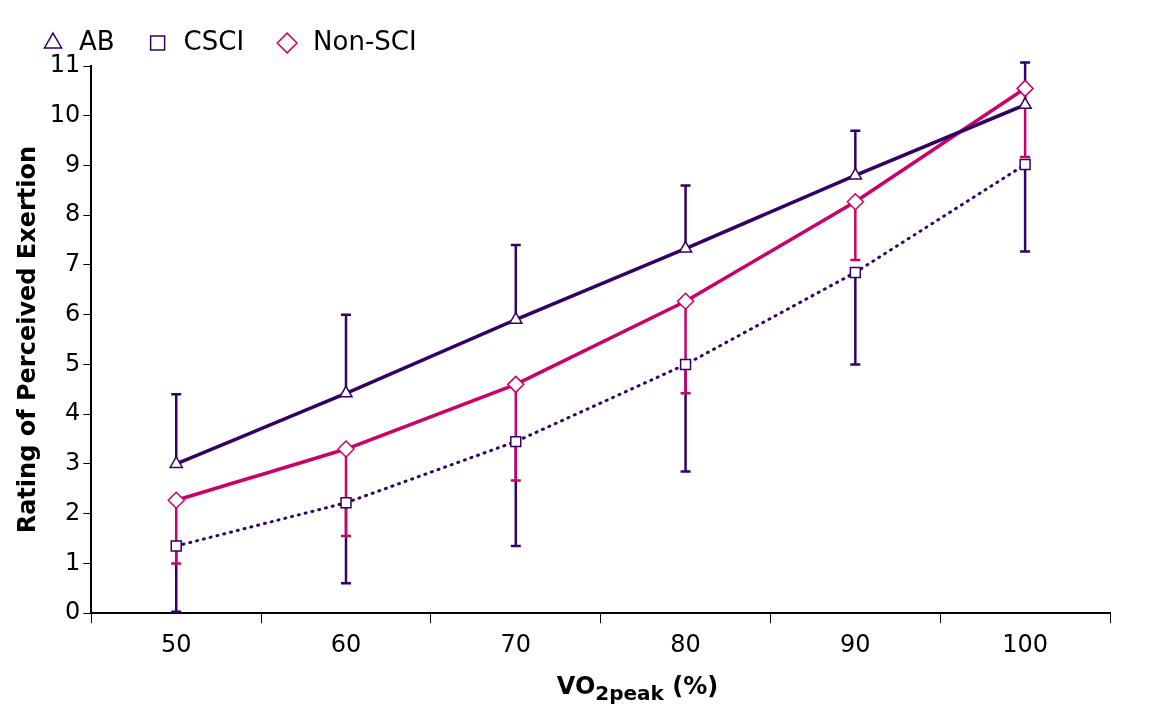 The width and height of the screenshot is (1155, 713). Describe the element at coordinates (73, 561) in the screenshot. I see `y-tick-label: 1` at that location.